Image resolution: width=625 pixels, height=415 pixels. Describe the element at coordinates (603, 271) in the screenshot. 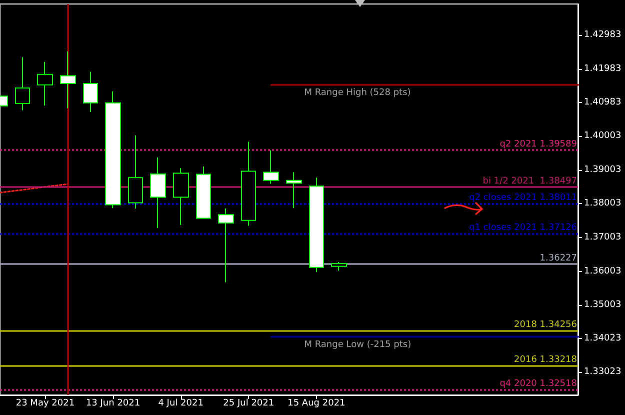

I see `y-tick-label: 1.36003` at that location.